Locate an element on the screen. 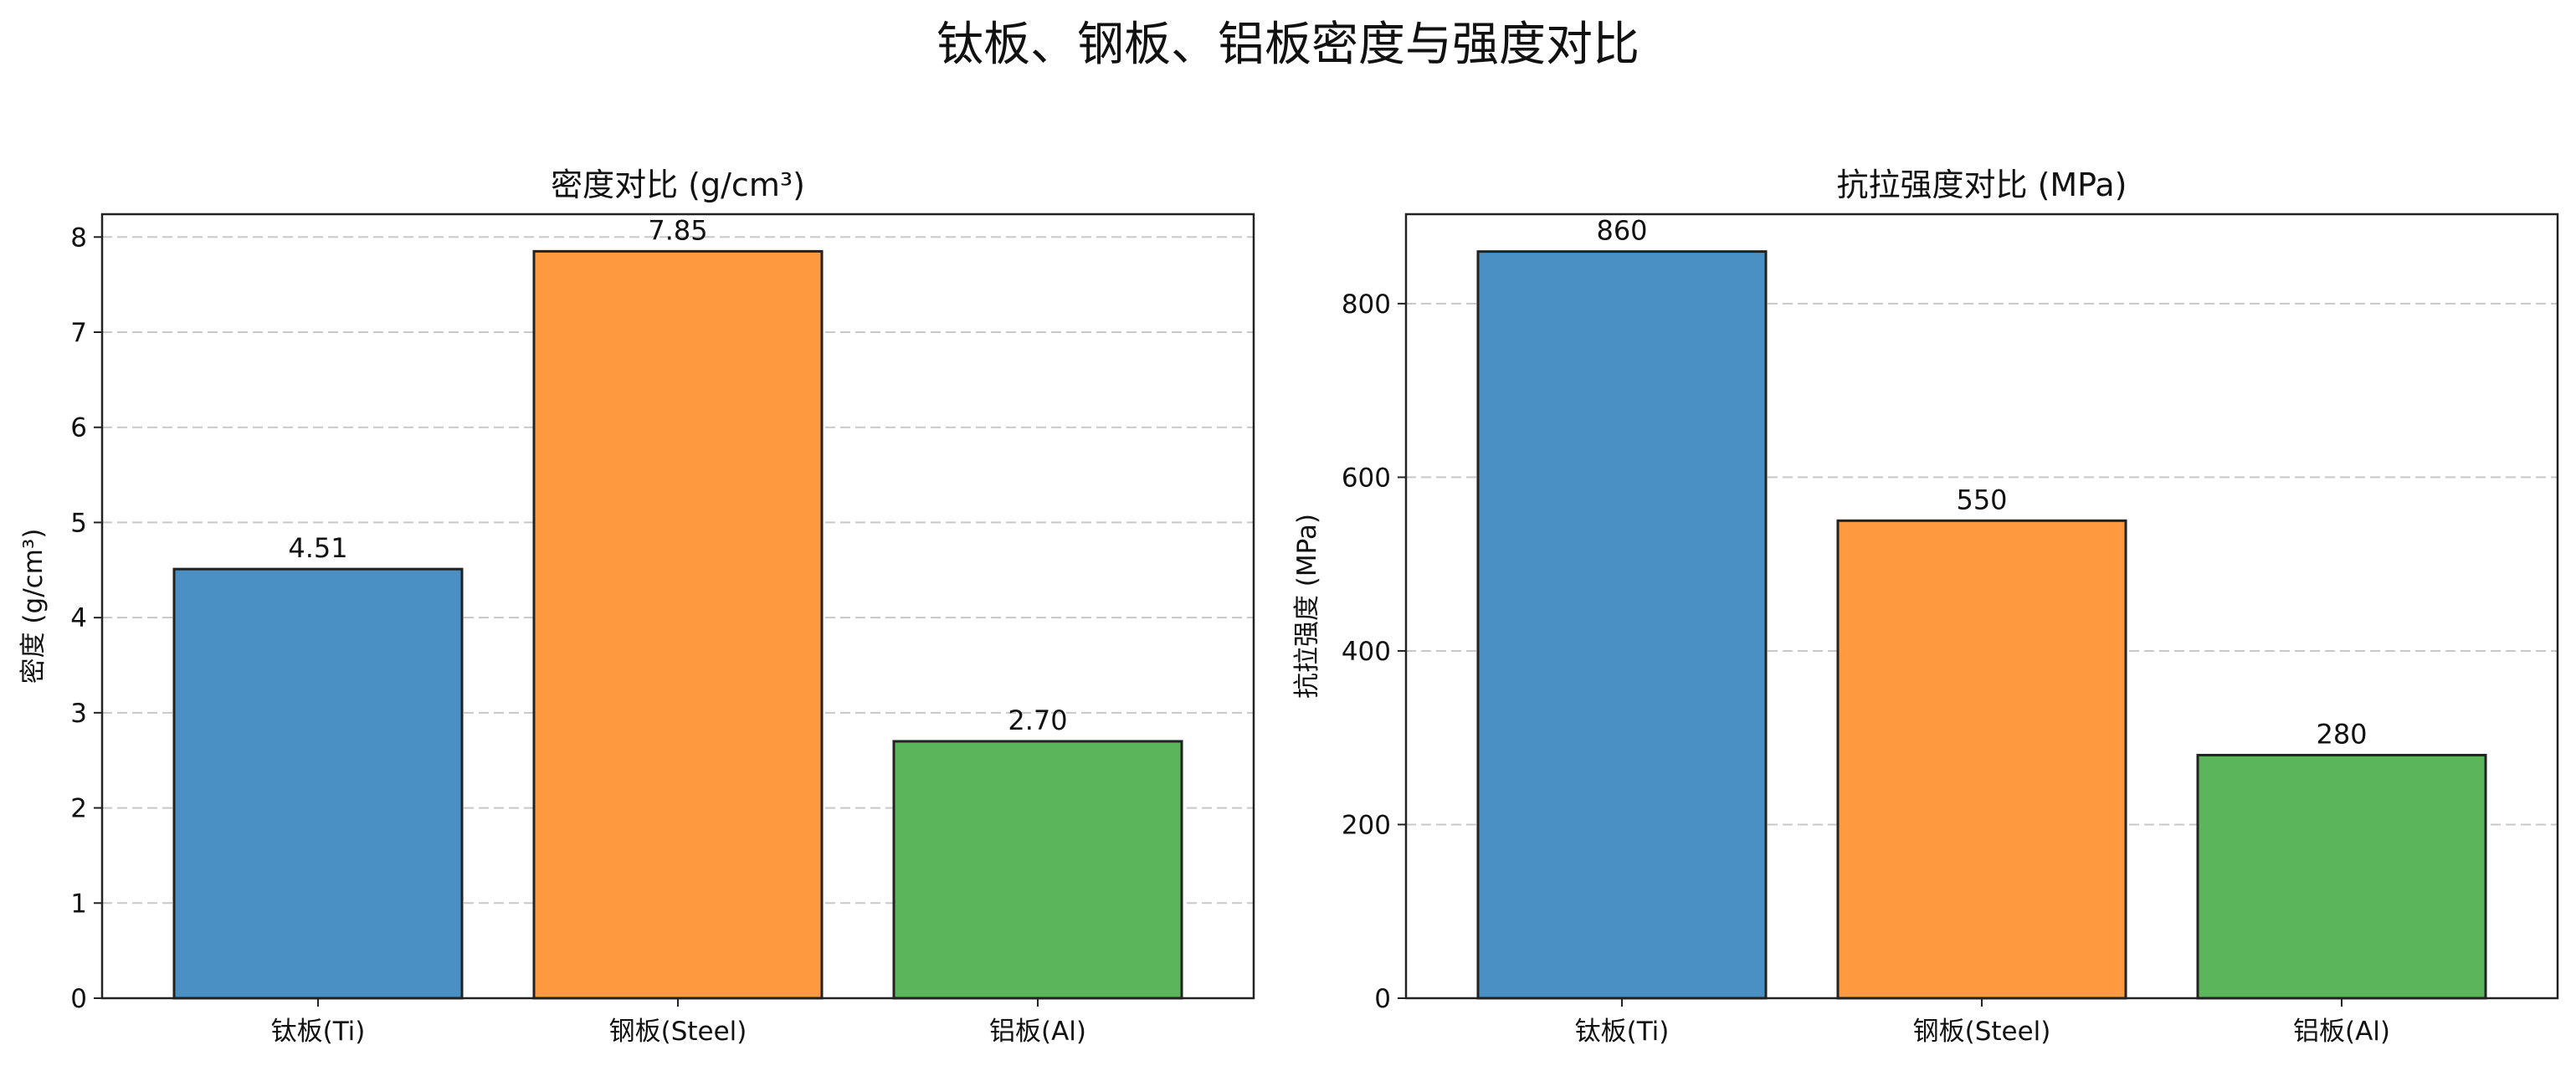 The width and height of the screenshot is (2576, 1071). strength-value-label-al: 280 is located at coordinates (2341, 734).